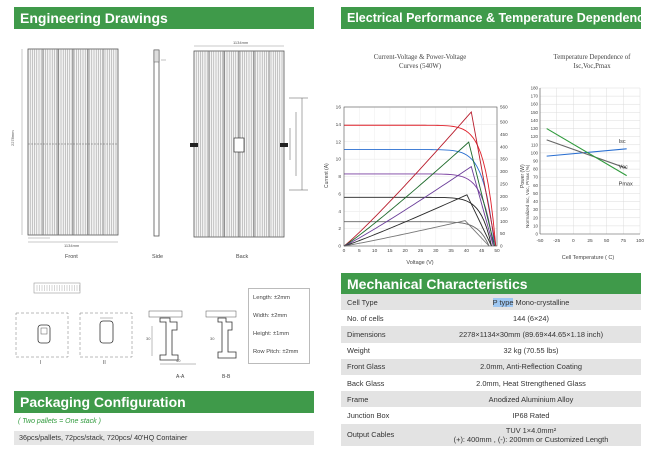 The width and height of the screenshot is (650, 456). I want to click on spec-label: Weight, so click(381, 350).